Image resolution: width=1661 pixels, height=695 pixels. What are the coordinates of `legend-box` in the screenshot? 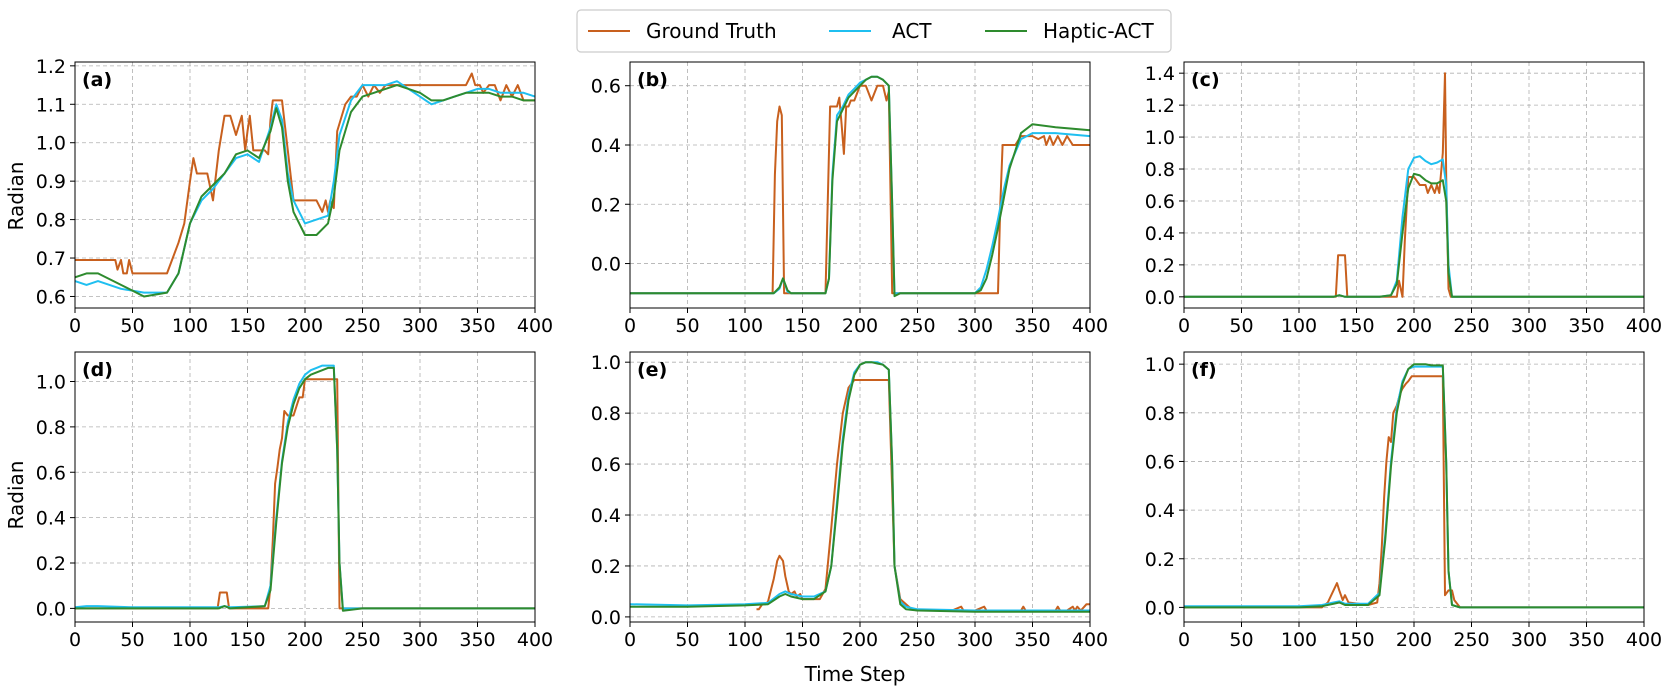 It's located at (874, 31).